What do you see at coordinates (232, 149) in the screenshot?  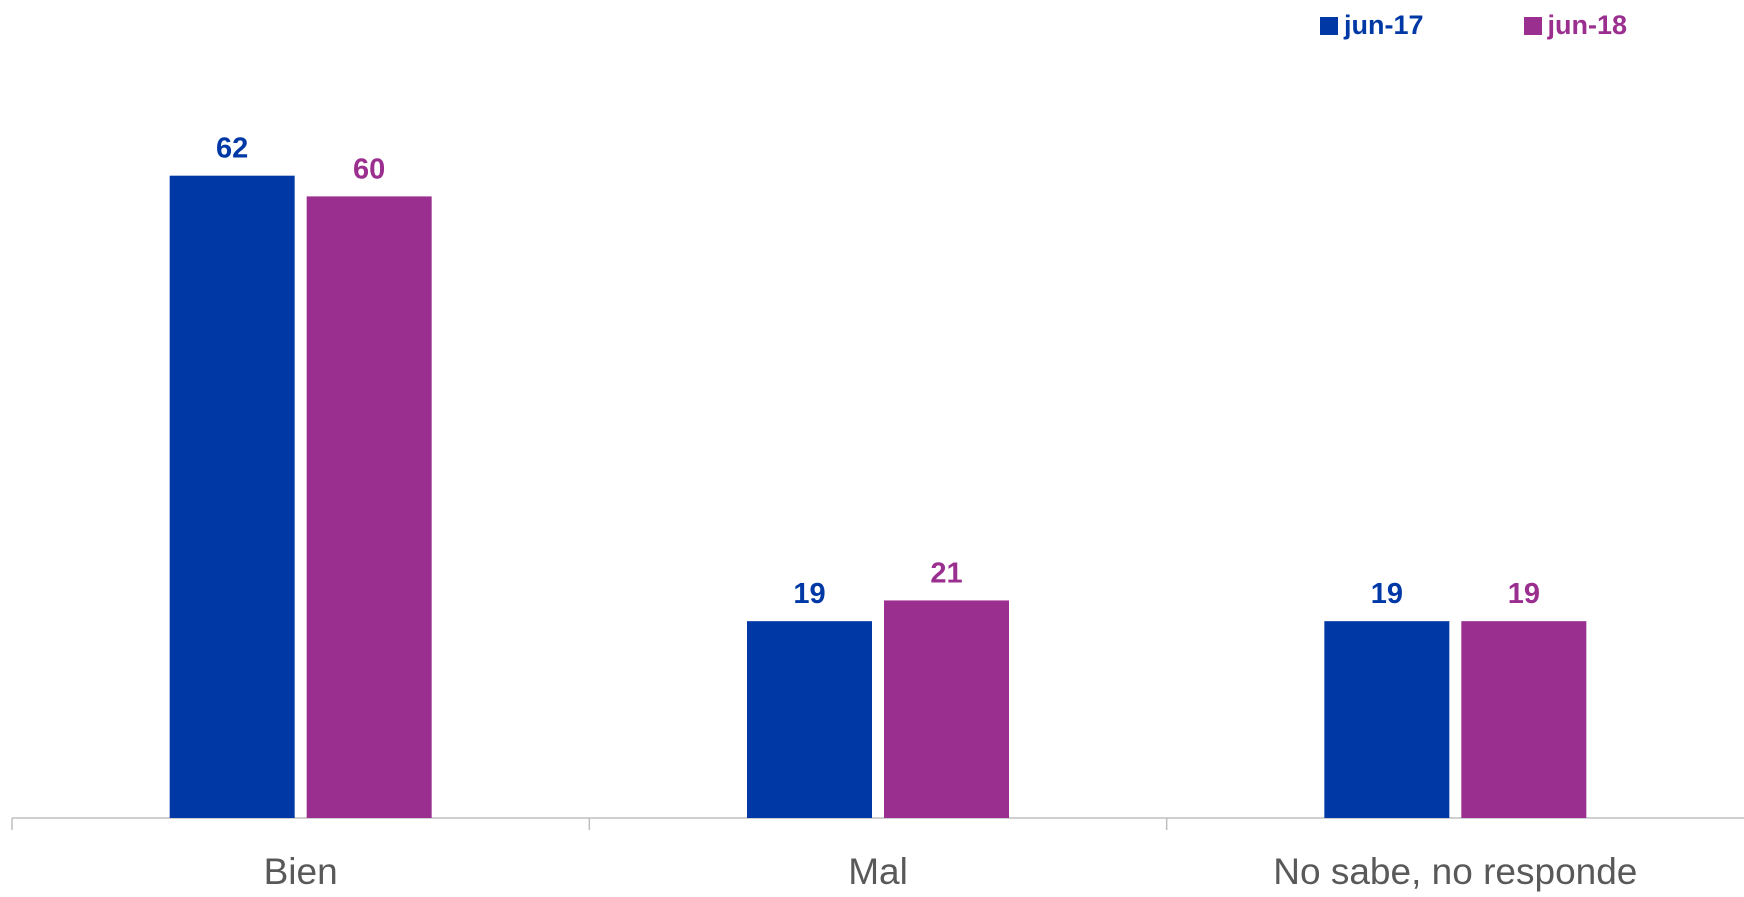 I see `data-label-jun-17-0: 62` at bounding box center [232, 149].